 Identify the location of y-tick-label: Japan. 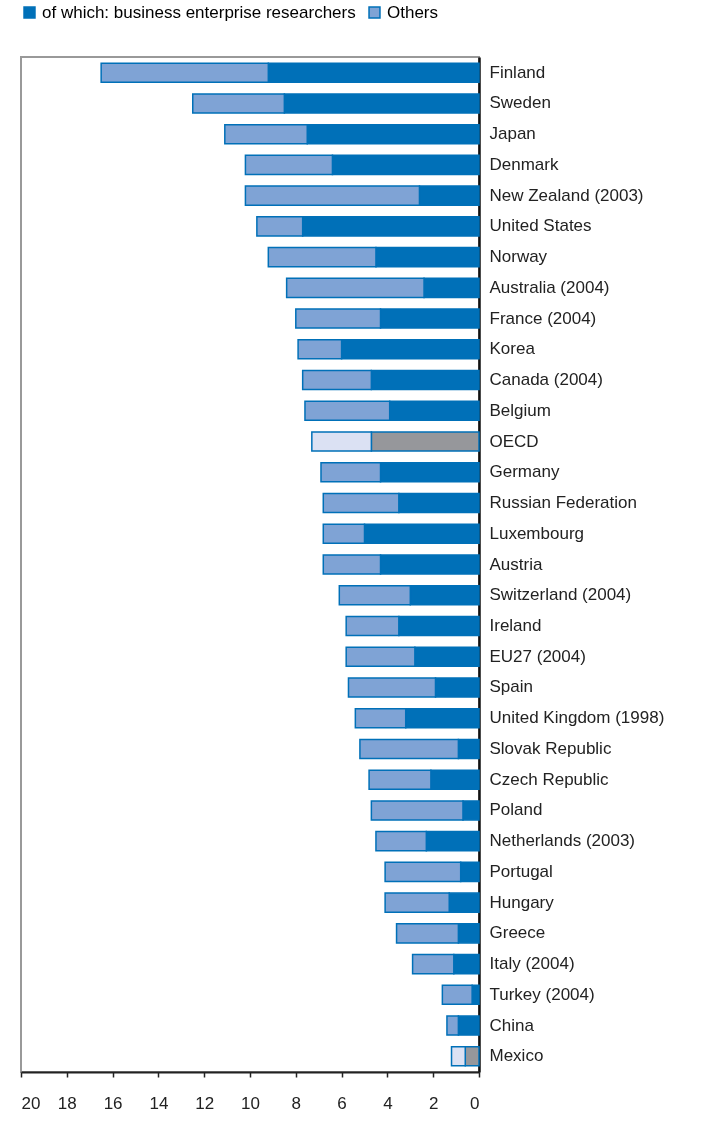
(512, 134).